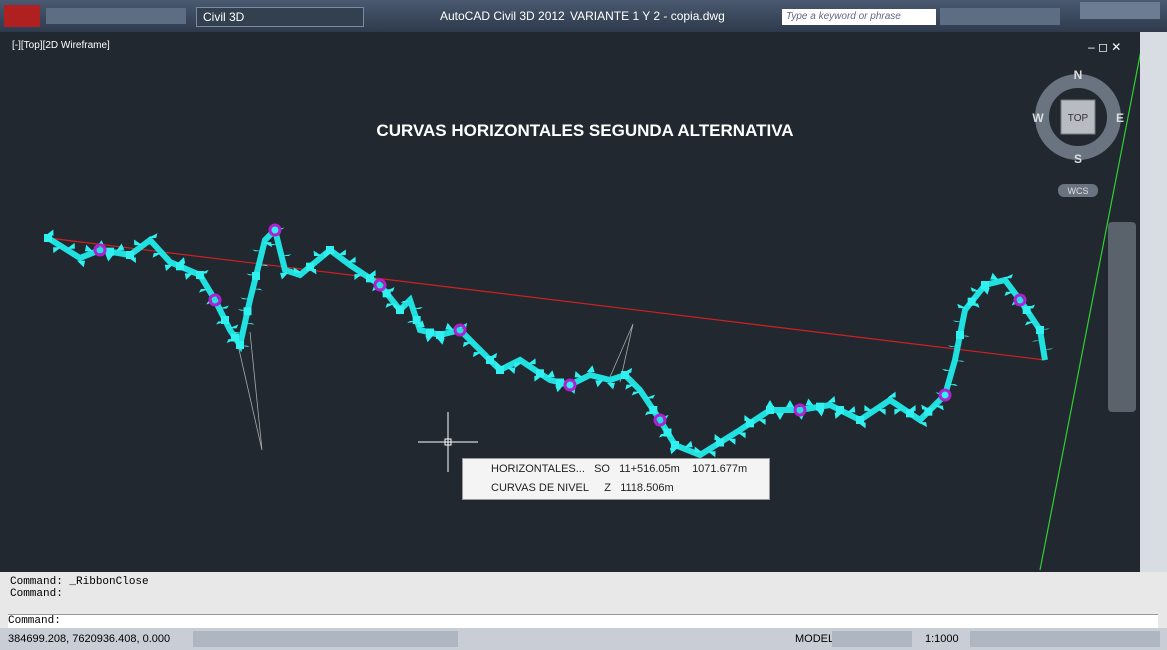  What do you see at coordinates (1120, 118) in the screenshot?
I see `compass-e: E` at bounding box center [1120, 118].